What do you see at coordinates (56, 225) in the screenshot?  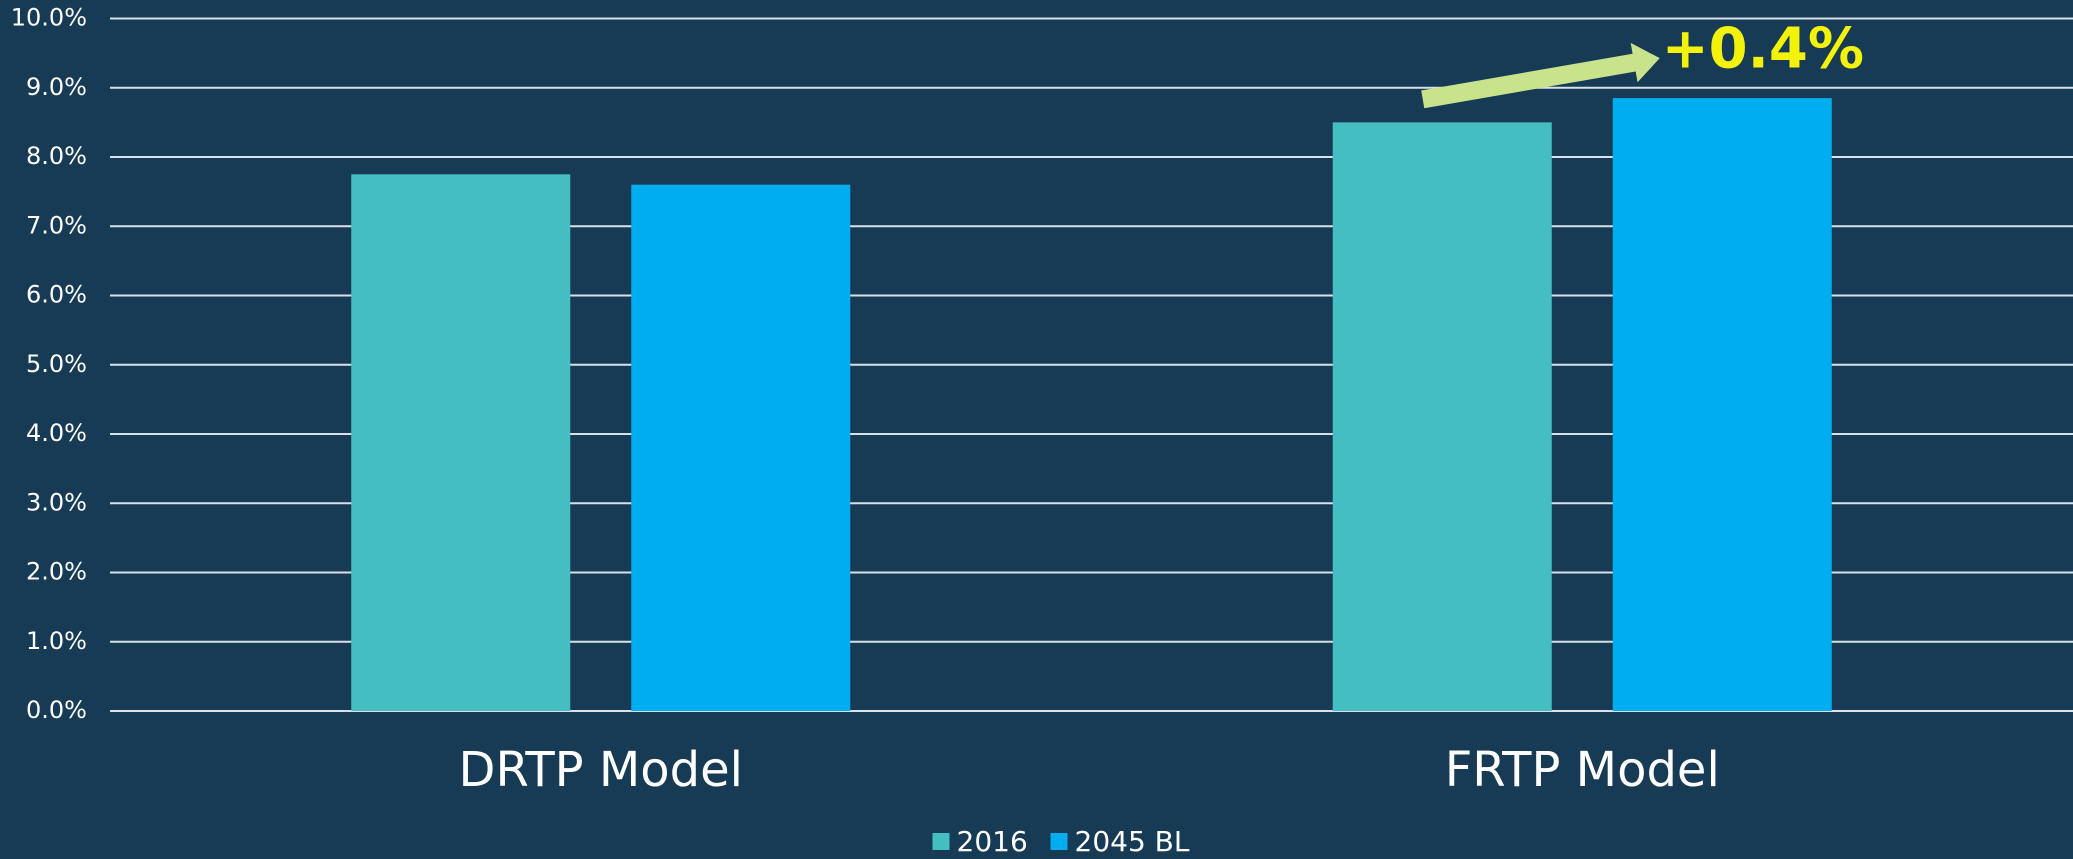 I see `y-tick-label: 7.0%` at bounding box center [56, 225].